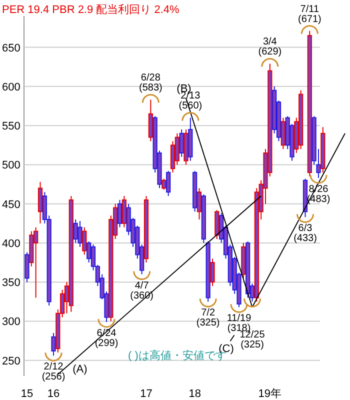 The image size is (350, 400). I want to click on x-tick-label: 15, so click(27, 394).